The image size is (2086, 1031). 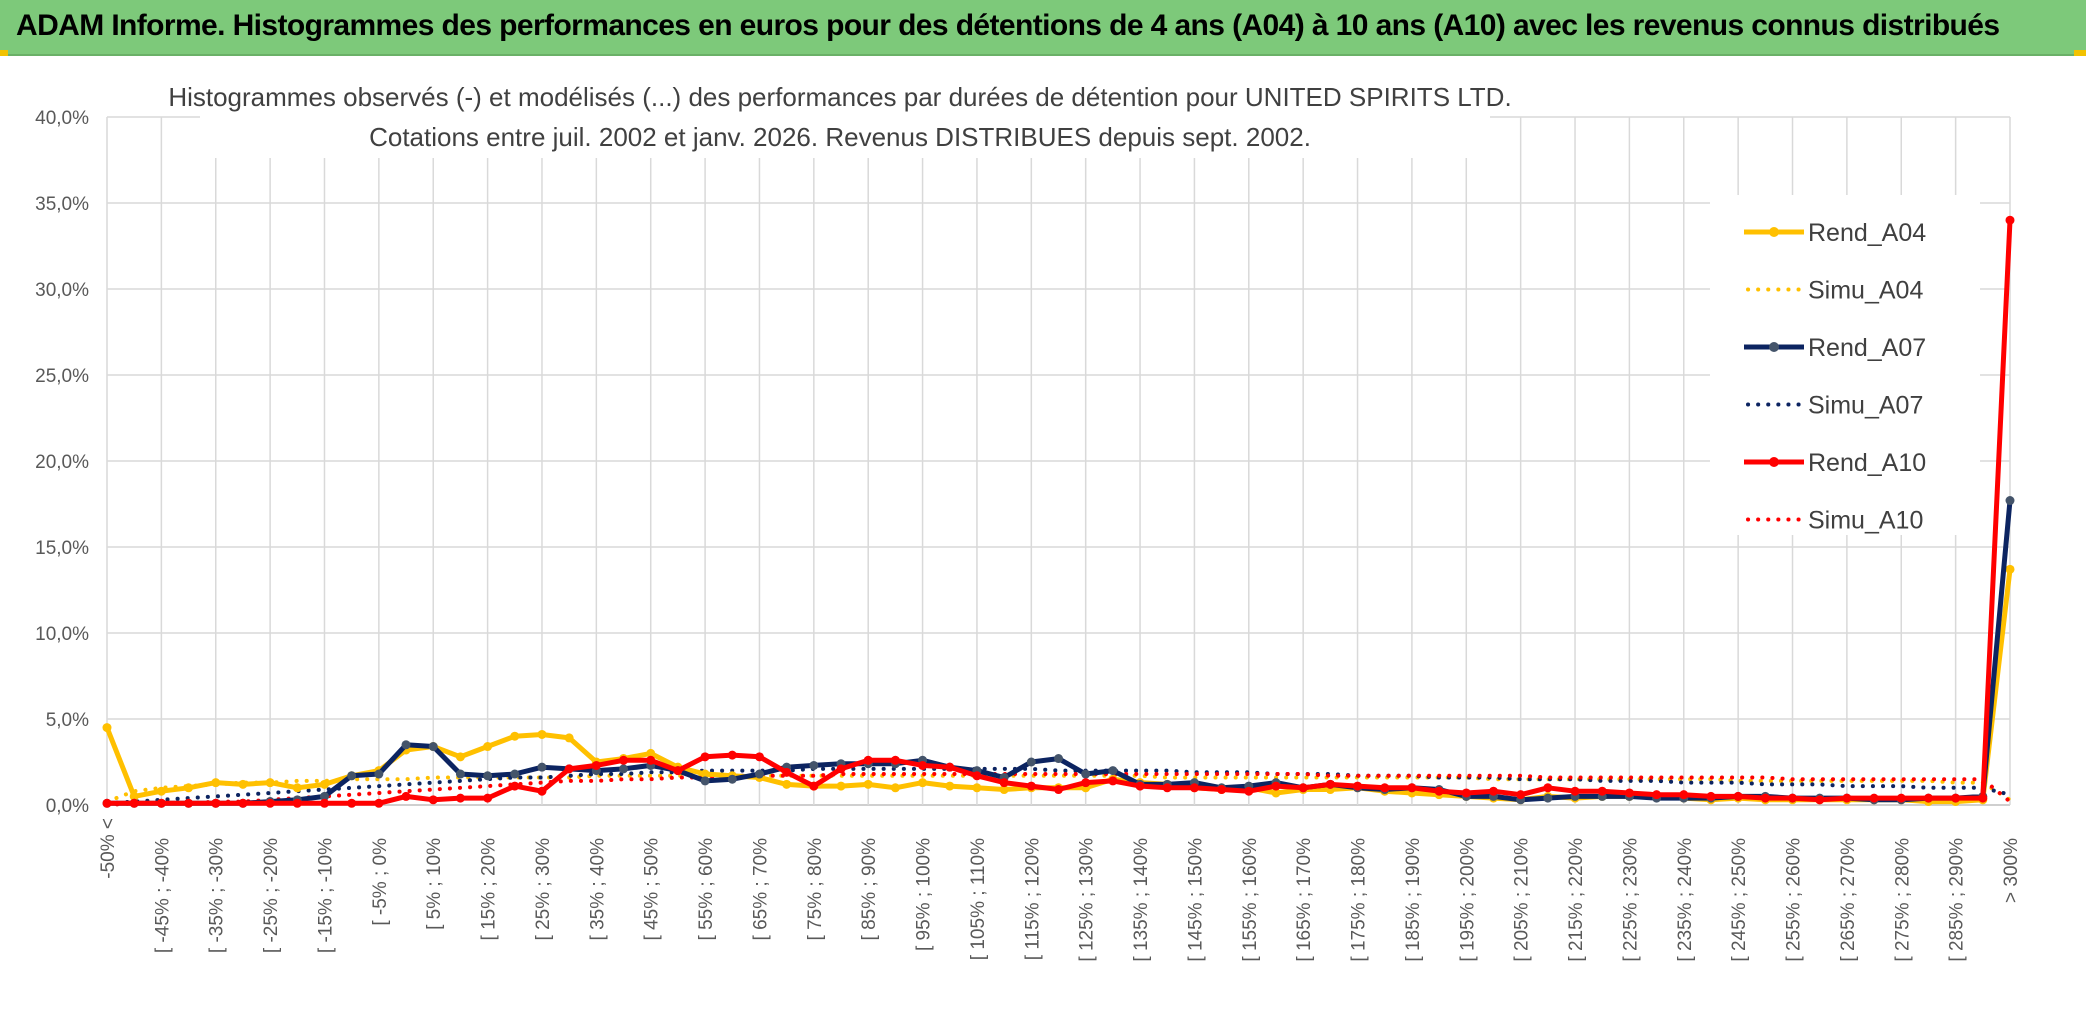 I want to click on x-tick-label: [ 45% ; 50%, so click(x=652, y=889).